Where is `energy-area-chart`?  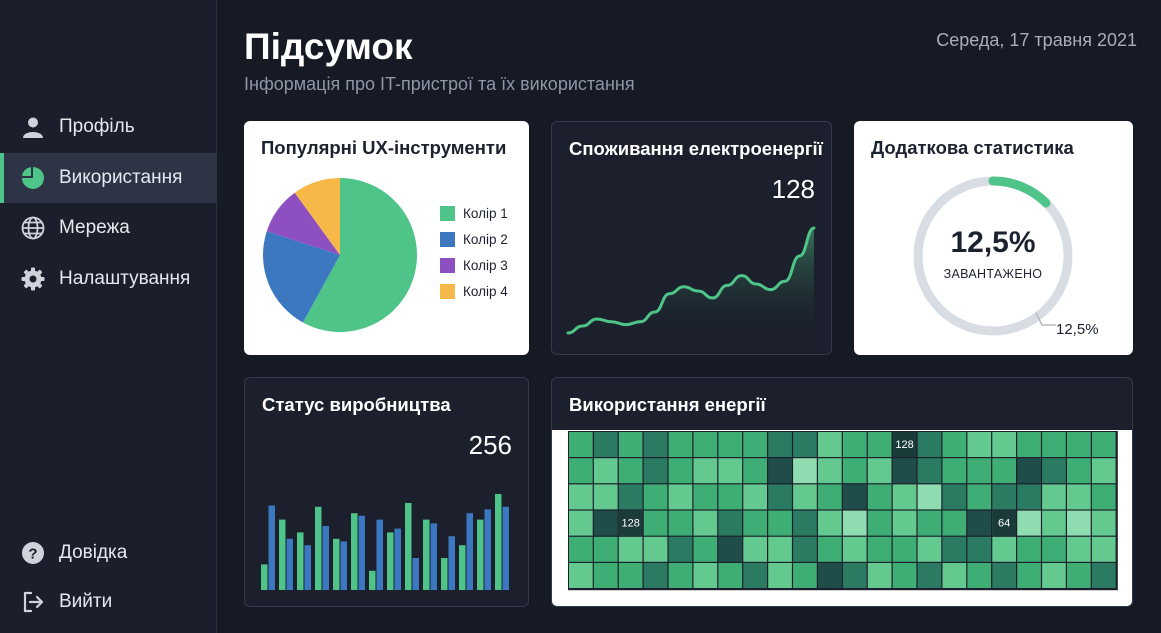 energy-area-chart is located at coordinates (691, 283).